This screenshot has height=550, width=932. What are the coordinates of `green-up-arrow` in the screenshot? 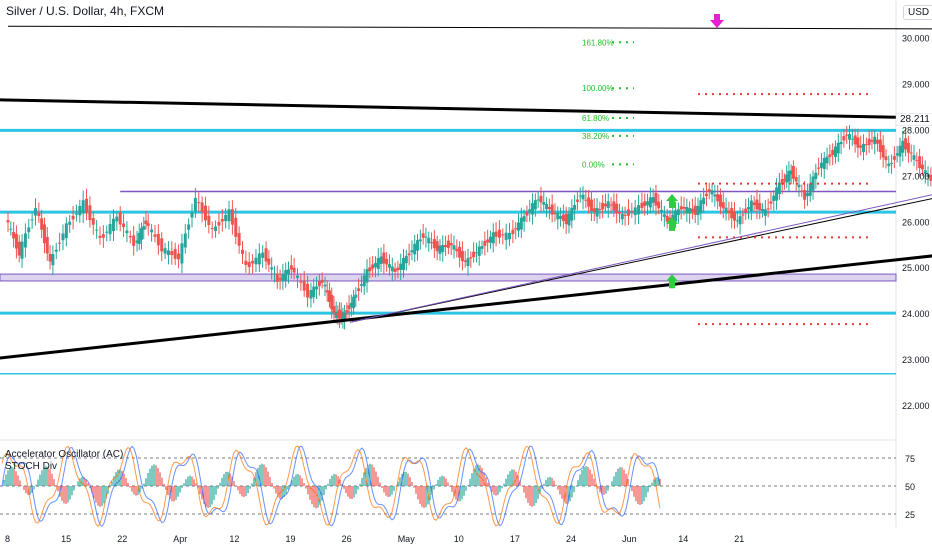 It's located at (672, 223).